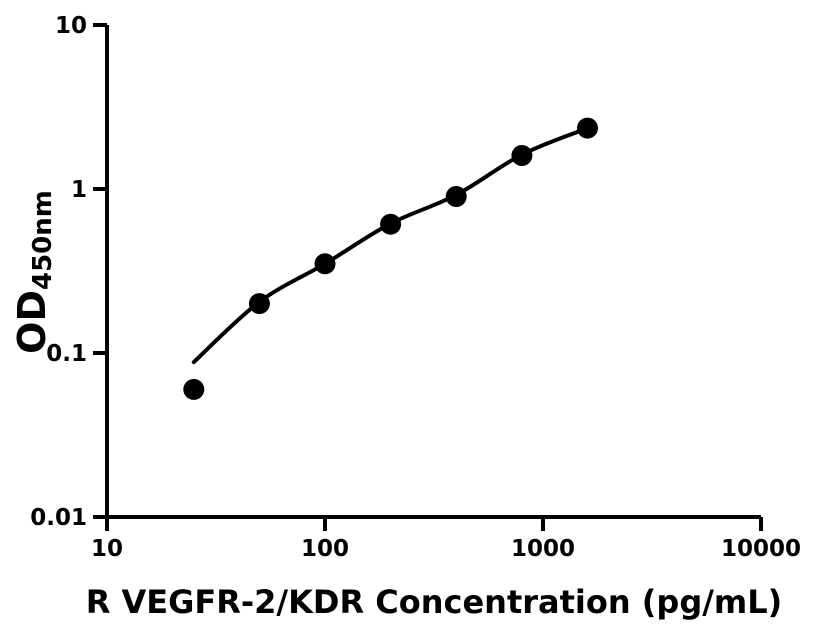  I want to click on y-axis-ticks, so click(100, 271).